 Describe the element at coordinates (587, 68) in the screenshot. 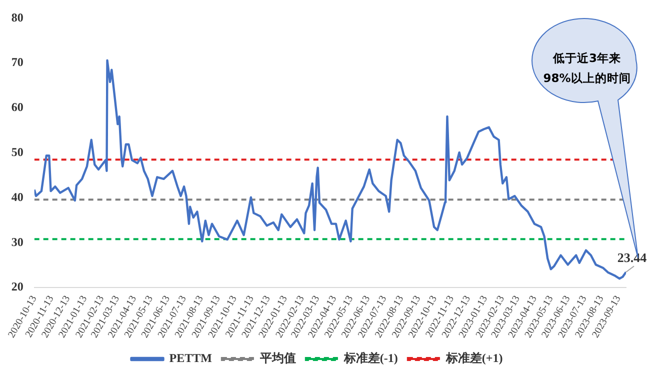

I see `annotation: 低于近3年来 98%以上的时间` at that location.